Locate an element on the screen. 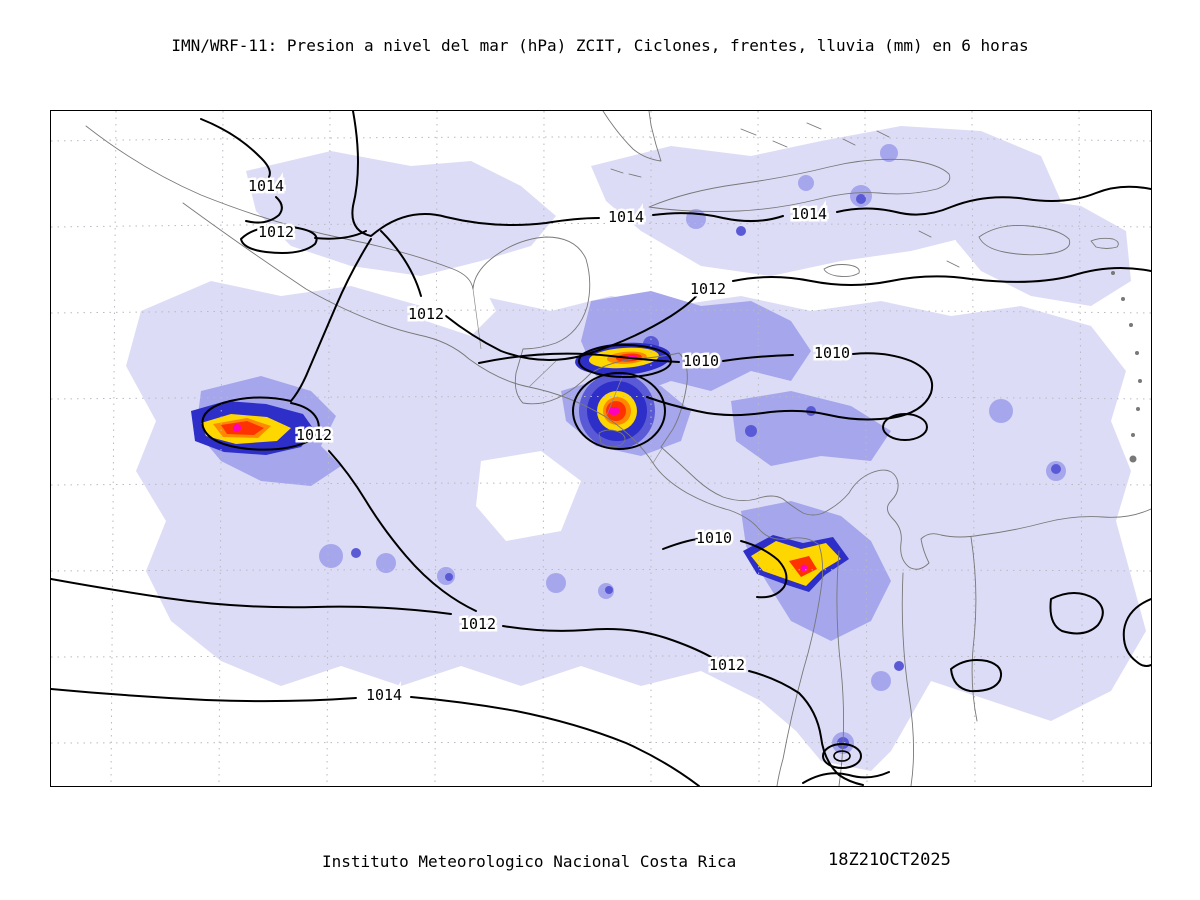  rain-cell-panama is located at coordinates (796, 563).